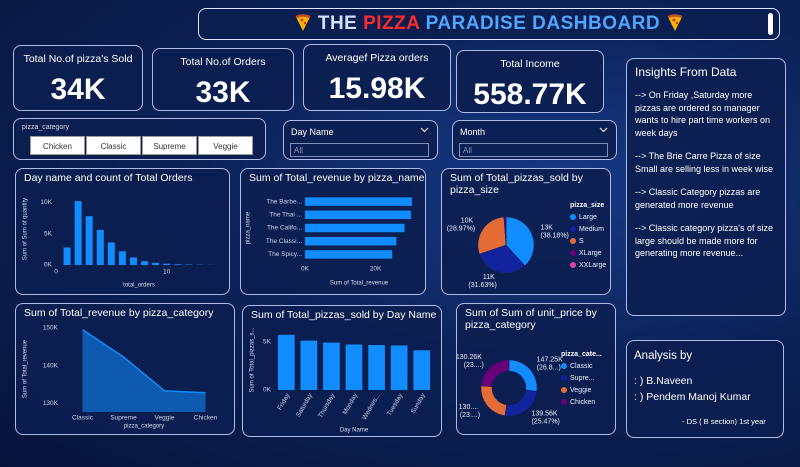 The image size is (800, 467). I want to click on x-tick-label: Tuesday, so click(395, 405).